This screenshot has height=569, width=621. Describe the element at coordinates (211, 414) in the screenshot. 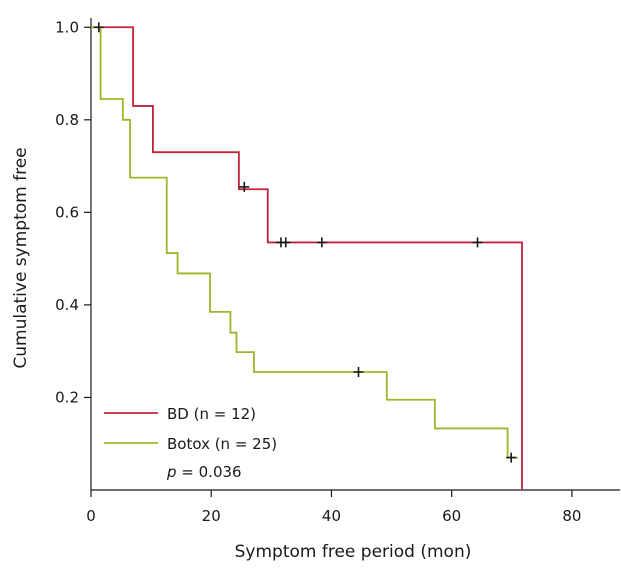

I see `legend-label-bd: BD (n = 12)` at that location.